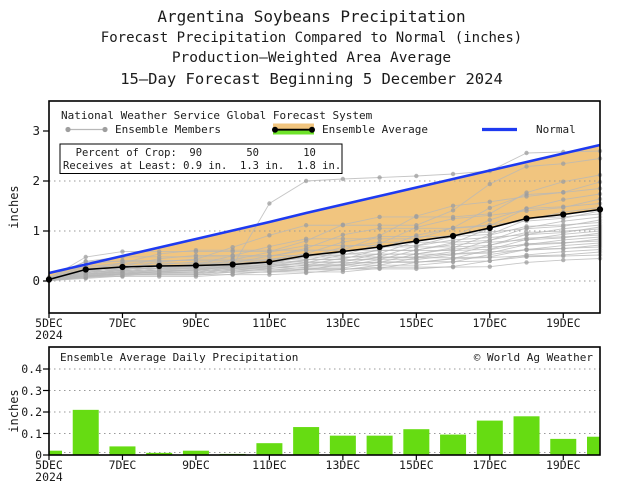  Describe the element at coordinates (168, 129) in the screenshot. I see `legend-ensemble-members-label: Ensemble Members` at that location.